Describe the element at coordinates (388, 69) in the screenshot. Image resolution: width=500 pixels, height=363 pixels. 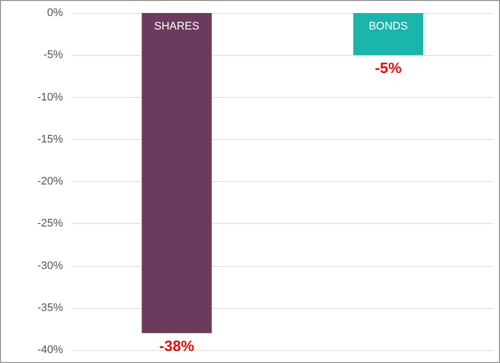
I see `data-label: -5%` at that location.